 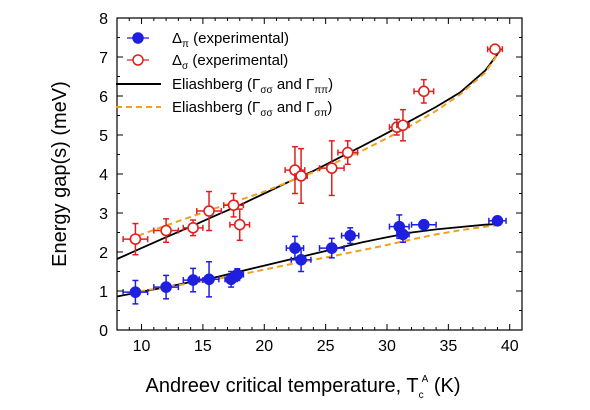 I want to click on legend-item-delta-sigma: Δσ (experimental), so click(x=207, y=62).